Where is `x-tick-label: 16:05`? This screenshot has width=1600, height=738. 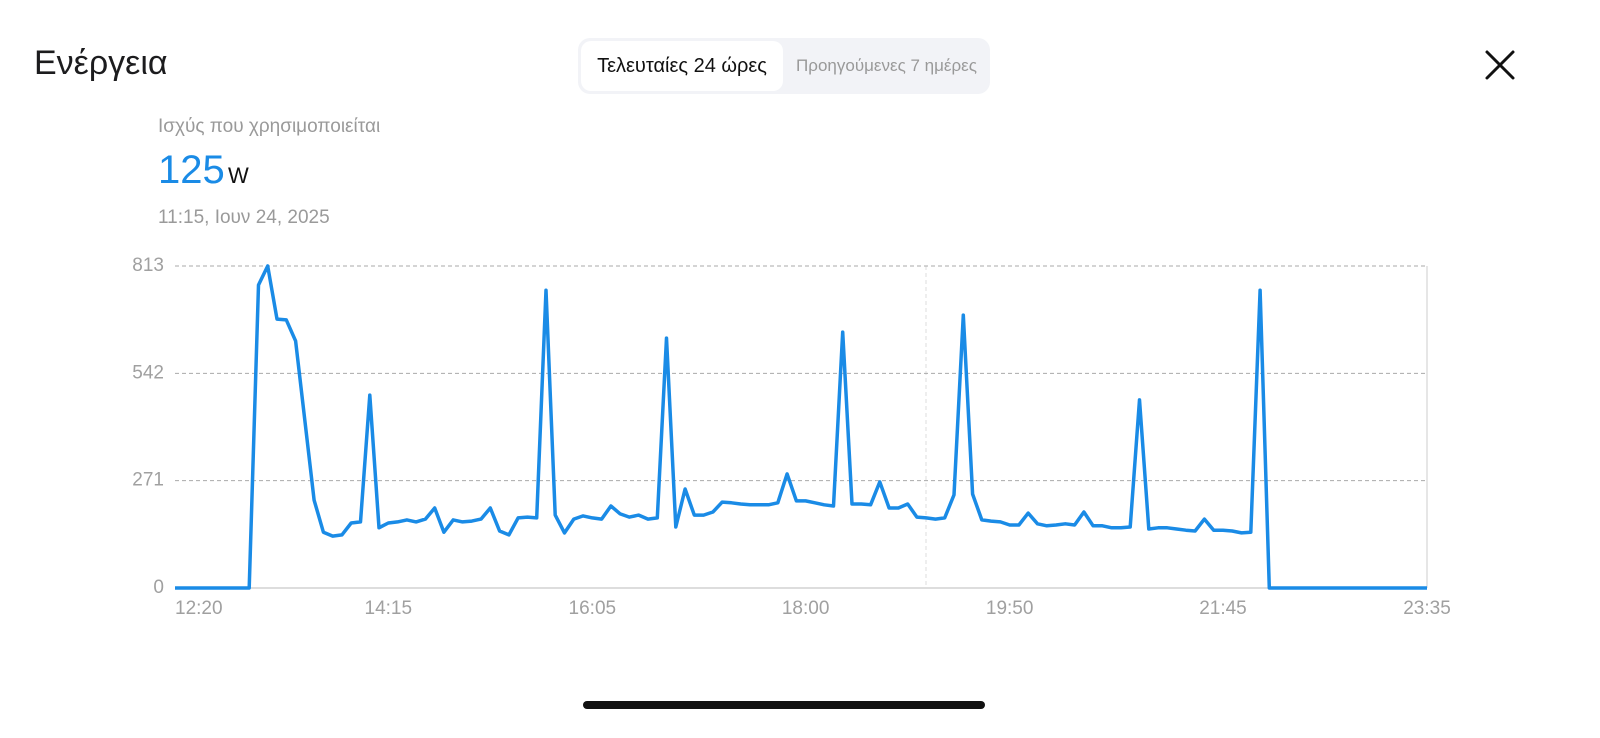 x-tick-label: 16:05 is located at coordinates (593, 608).